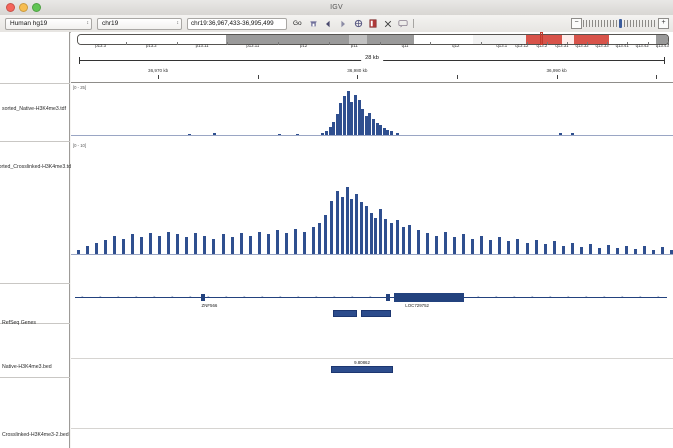 The image size is (673, 448). Describe the element at coordinates (373, 39) in the screenshot. I see `ideogram-bands` at that location.